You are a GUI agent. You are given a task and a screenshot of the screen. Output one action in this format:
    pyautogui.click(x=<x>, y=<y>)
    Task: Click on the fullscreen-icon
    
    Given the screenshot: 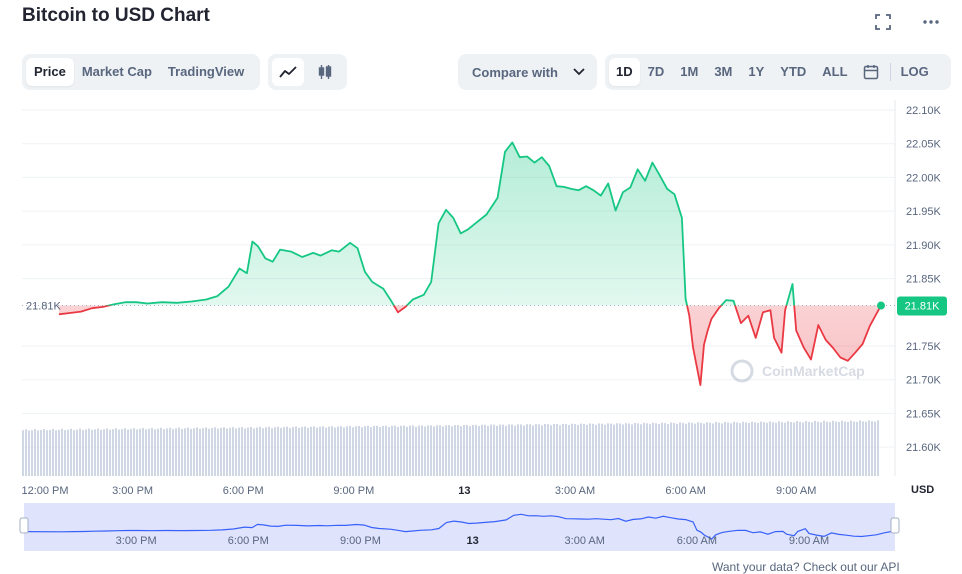 What is the action you would take?
    pyautogui.click(x=883, y=22)
    